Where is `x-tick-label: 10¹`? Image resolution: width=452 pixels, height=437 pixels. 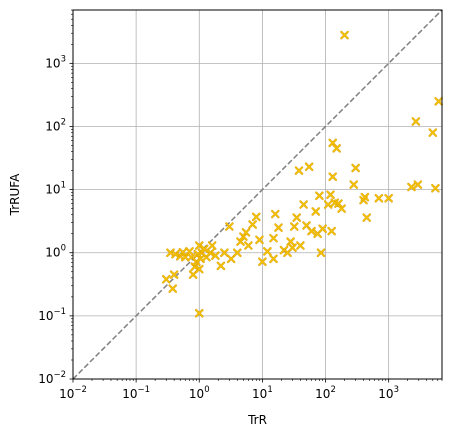
x-tick-label: 10¹ is located at coordinates (262, 393).